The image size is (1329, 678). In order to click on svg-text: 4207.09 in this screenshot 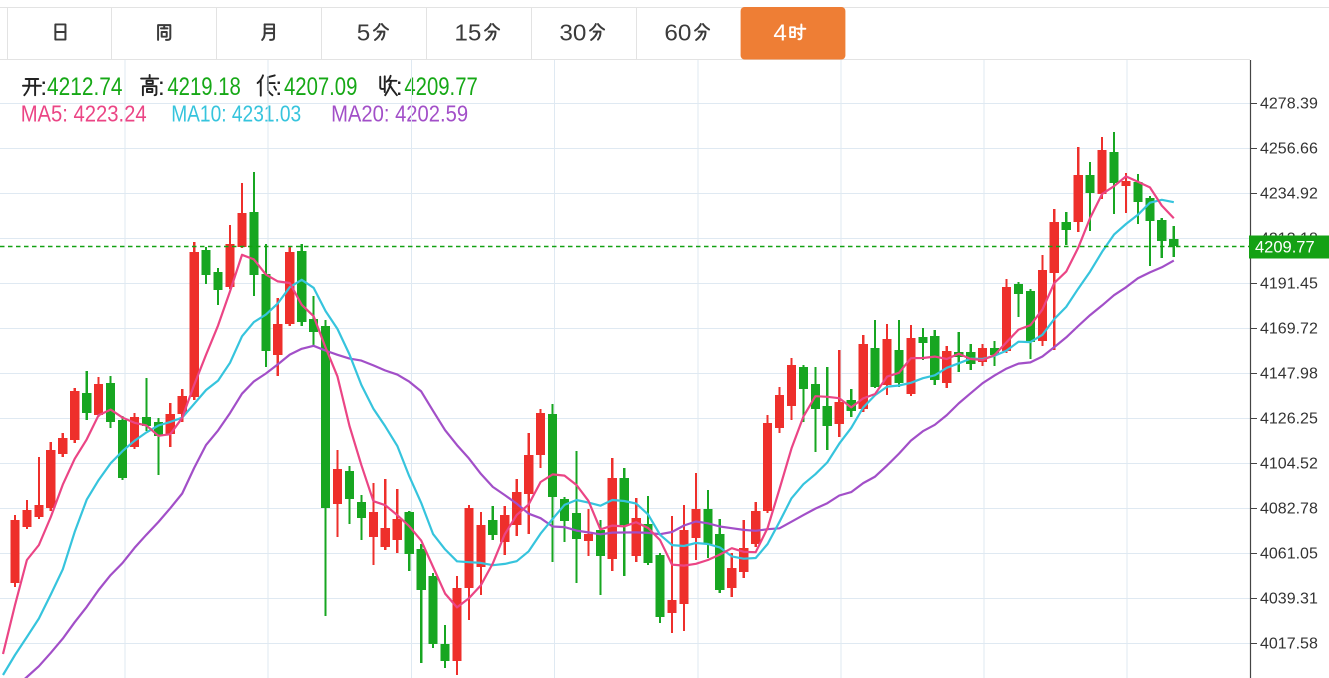, I will do `click(320, 87)`.